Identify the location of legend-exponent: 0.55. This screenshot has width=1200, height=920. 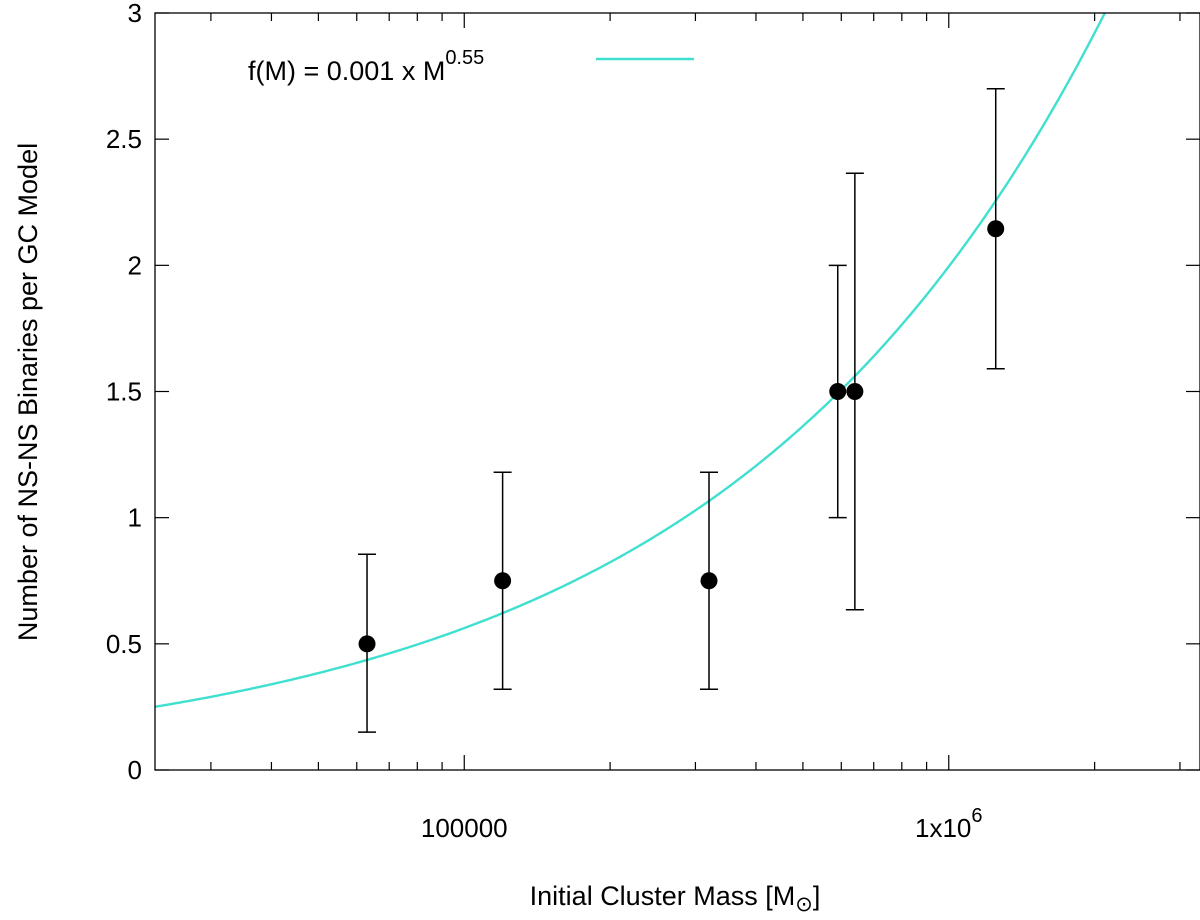
(464, 58).